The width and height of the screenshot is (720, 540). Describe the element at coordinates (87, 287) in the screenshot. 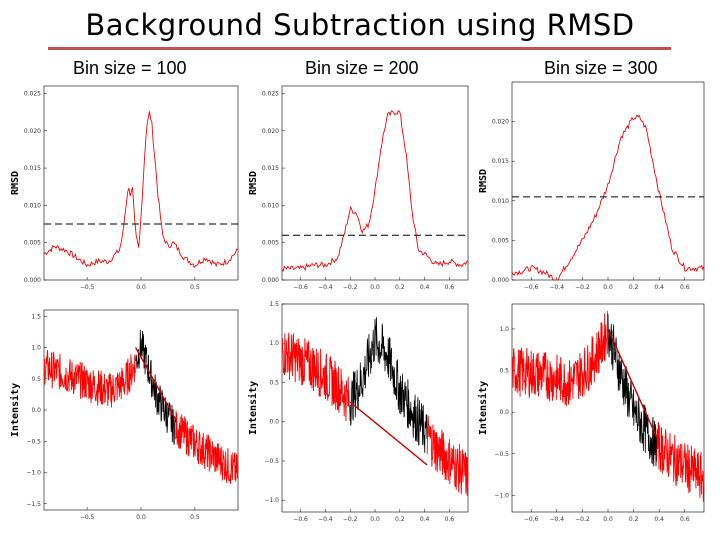

I see `x-tick-label-rmsd-100-0: −0.5` at that location.